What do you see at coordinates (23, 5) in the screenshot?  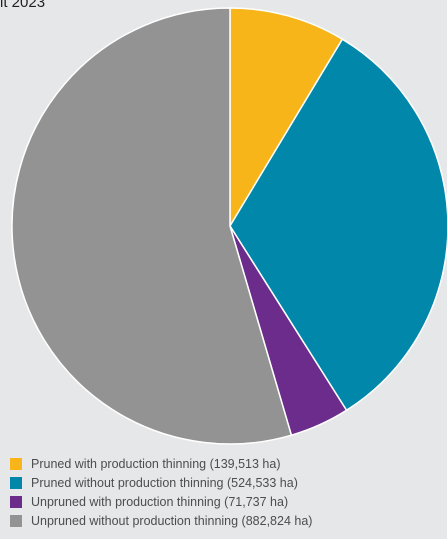 I see `chart-title: it 2023` at bounding box center [23, 5].